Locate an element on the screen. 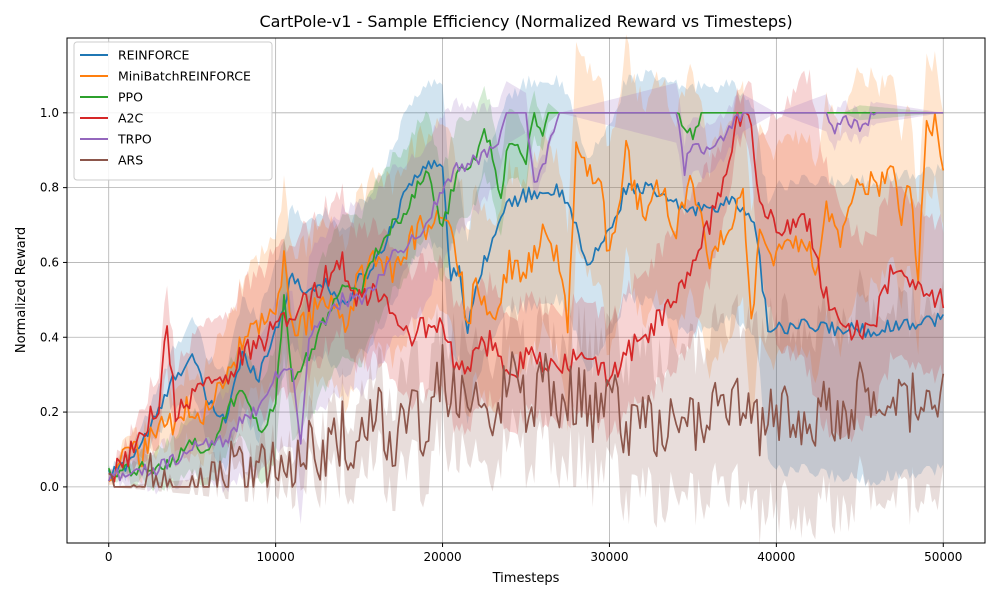 This screenshot has height=604, width=1000. y-tick-label: 0.0 is located at coordinates (49, 487).